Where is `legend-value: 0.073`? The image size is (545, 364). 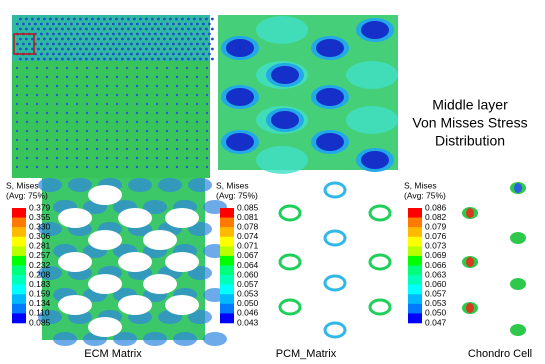 legend-value: 0.073 is located at coordinates (436, 246).